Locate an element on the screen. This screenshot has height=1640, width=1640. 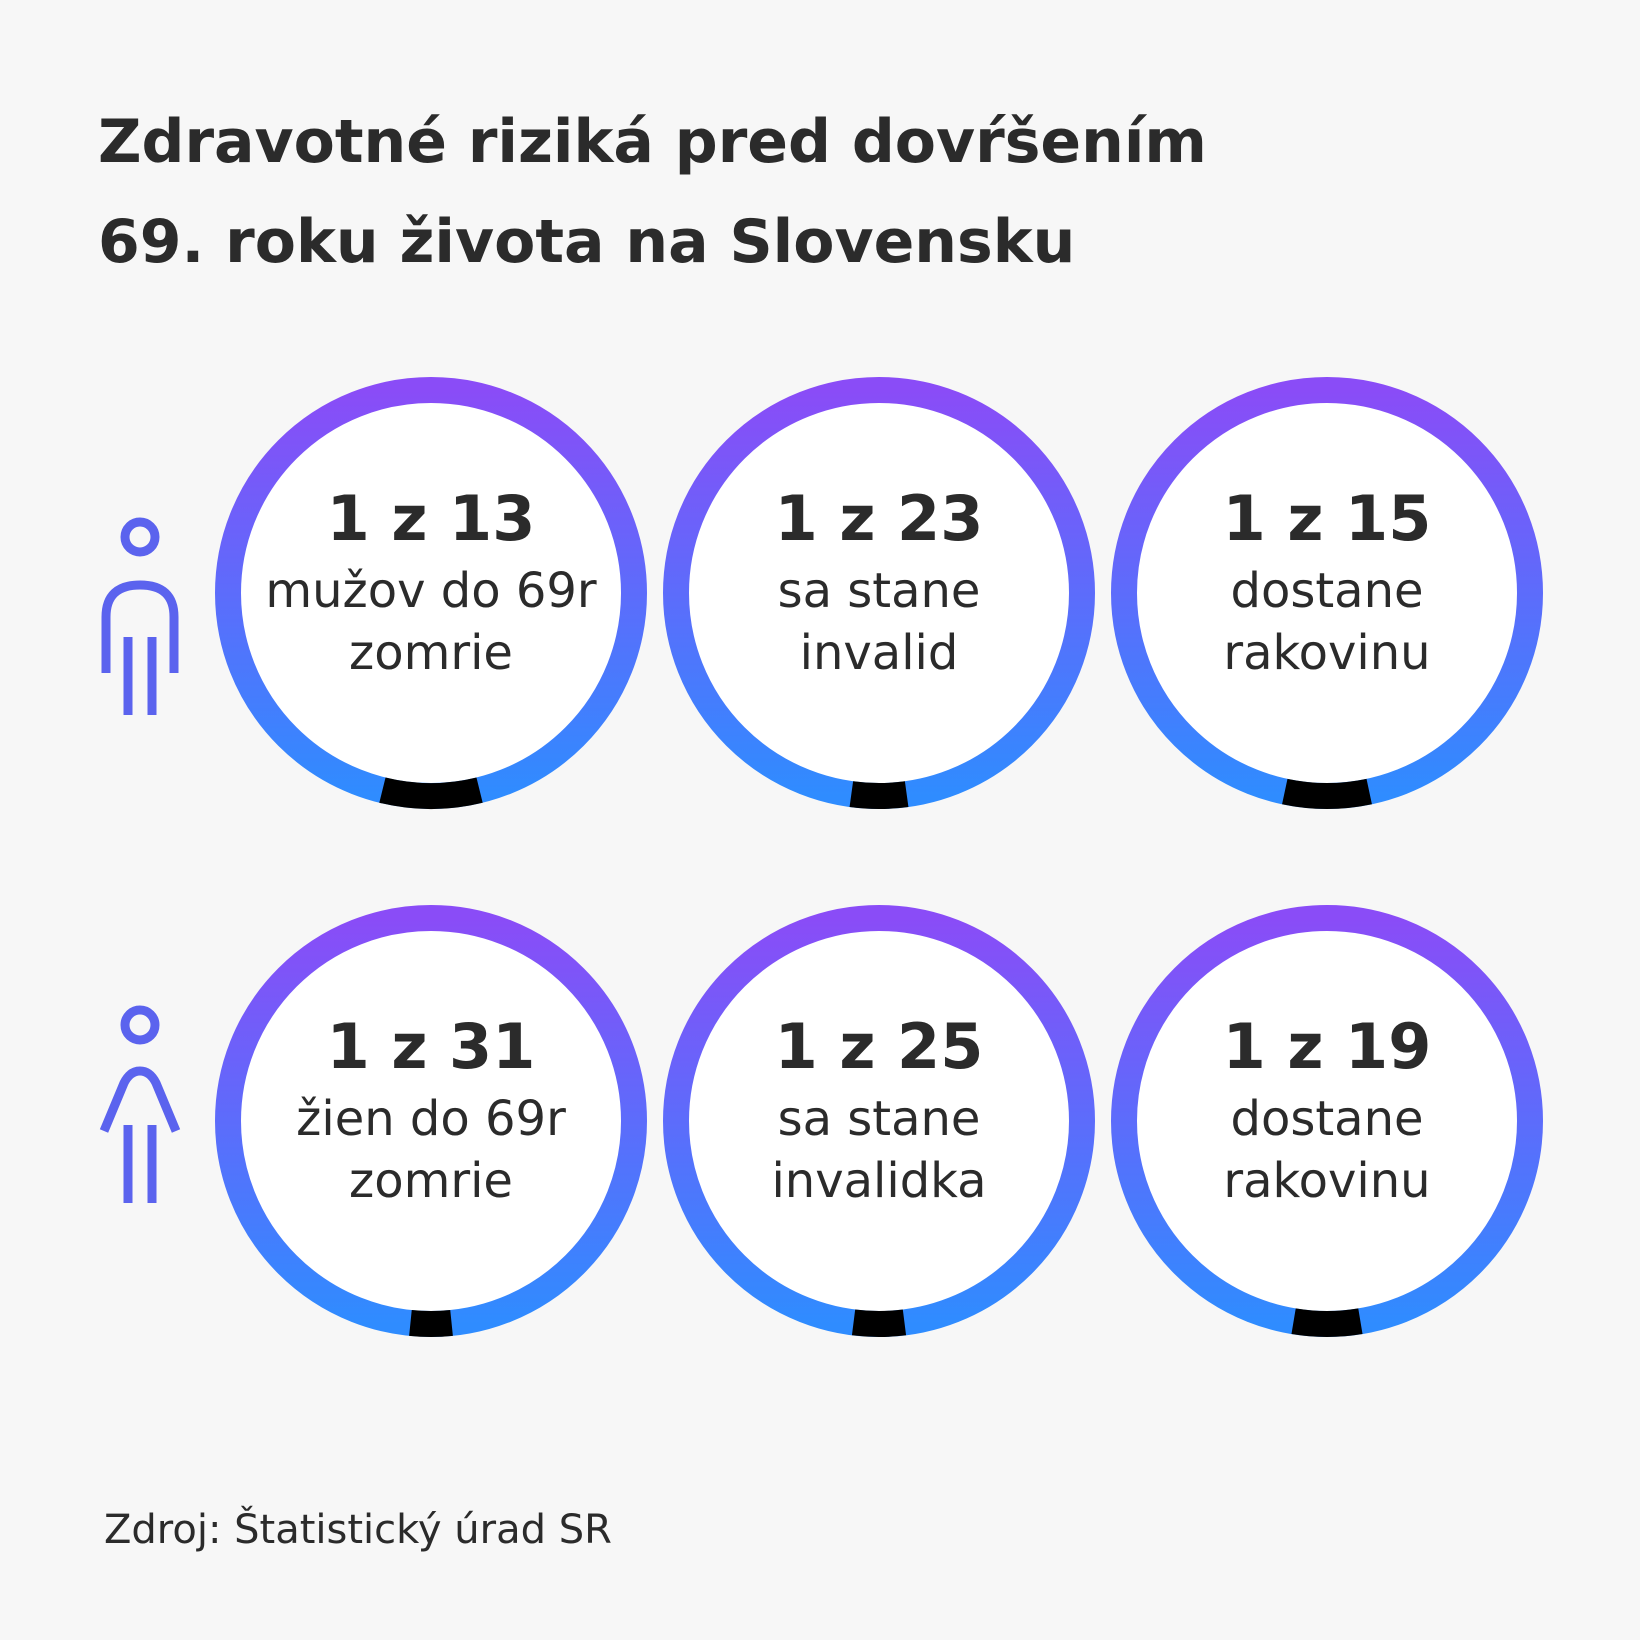
woman-icon is located at coordinates (140, 1104).